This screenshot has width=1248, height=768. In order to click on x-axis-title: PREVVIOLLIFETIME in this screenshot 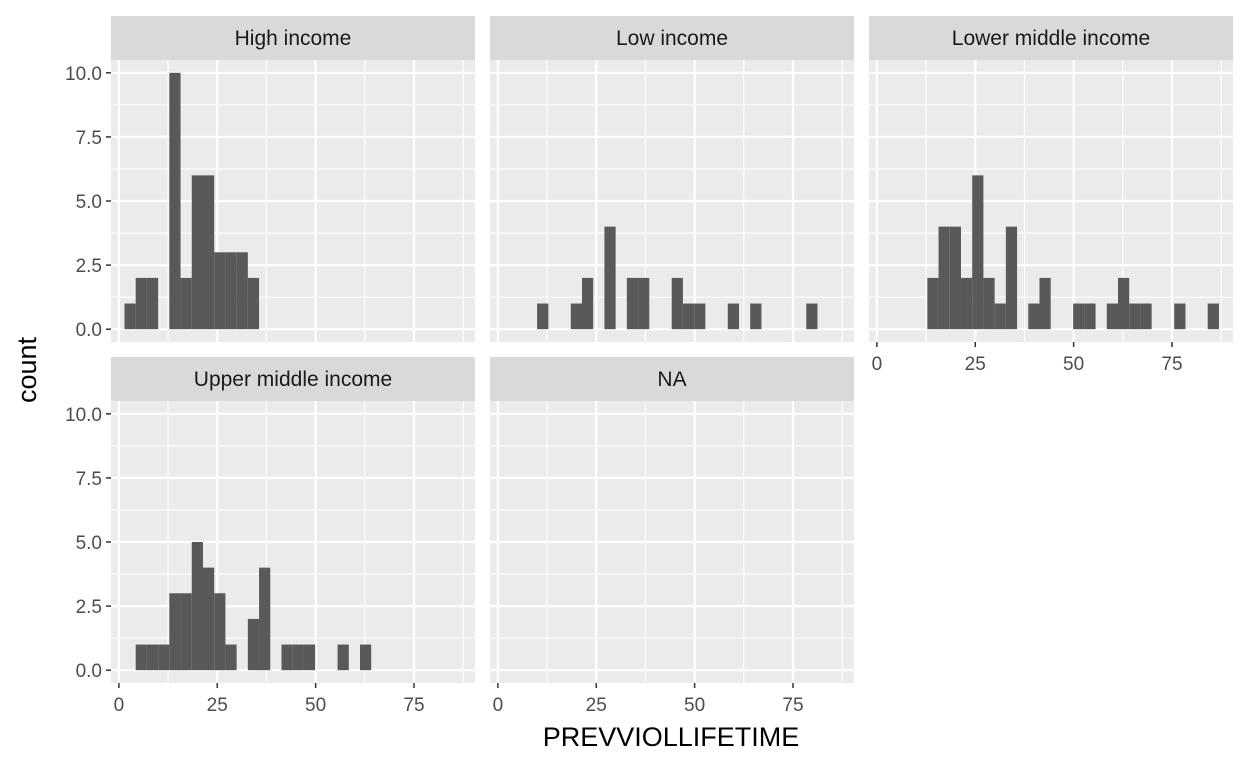, I will do `click(671, 737)`.